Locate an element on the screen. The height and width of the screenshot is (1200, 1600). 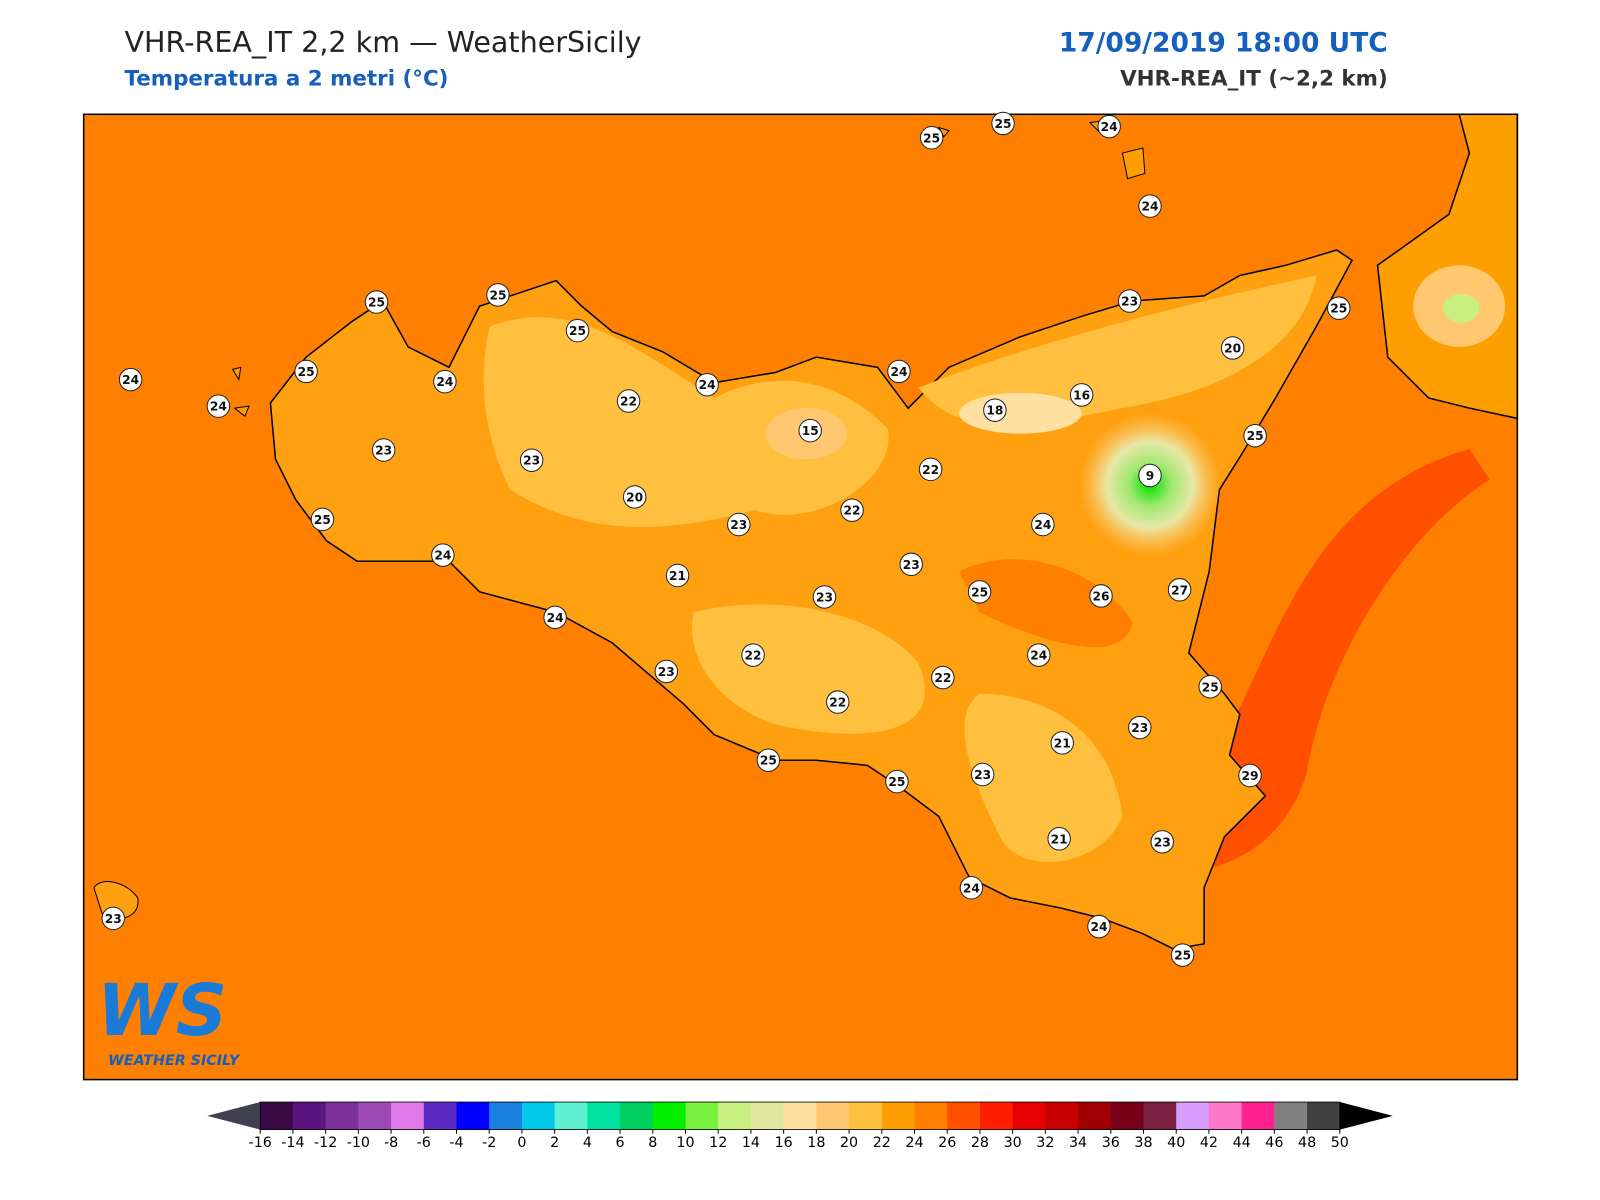
colorbar-tick-label: 48 is located at coordinates (1307, 1143).